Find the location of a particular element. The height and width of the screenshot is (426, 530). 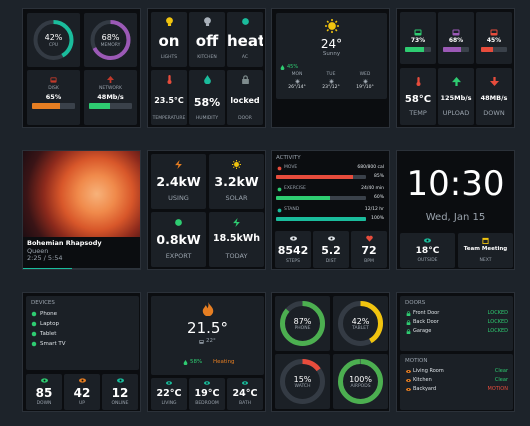

energy-label: EXPORT is located at coordinates (178, 256).